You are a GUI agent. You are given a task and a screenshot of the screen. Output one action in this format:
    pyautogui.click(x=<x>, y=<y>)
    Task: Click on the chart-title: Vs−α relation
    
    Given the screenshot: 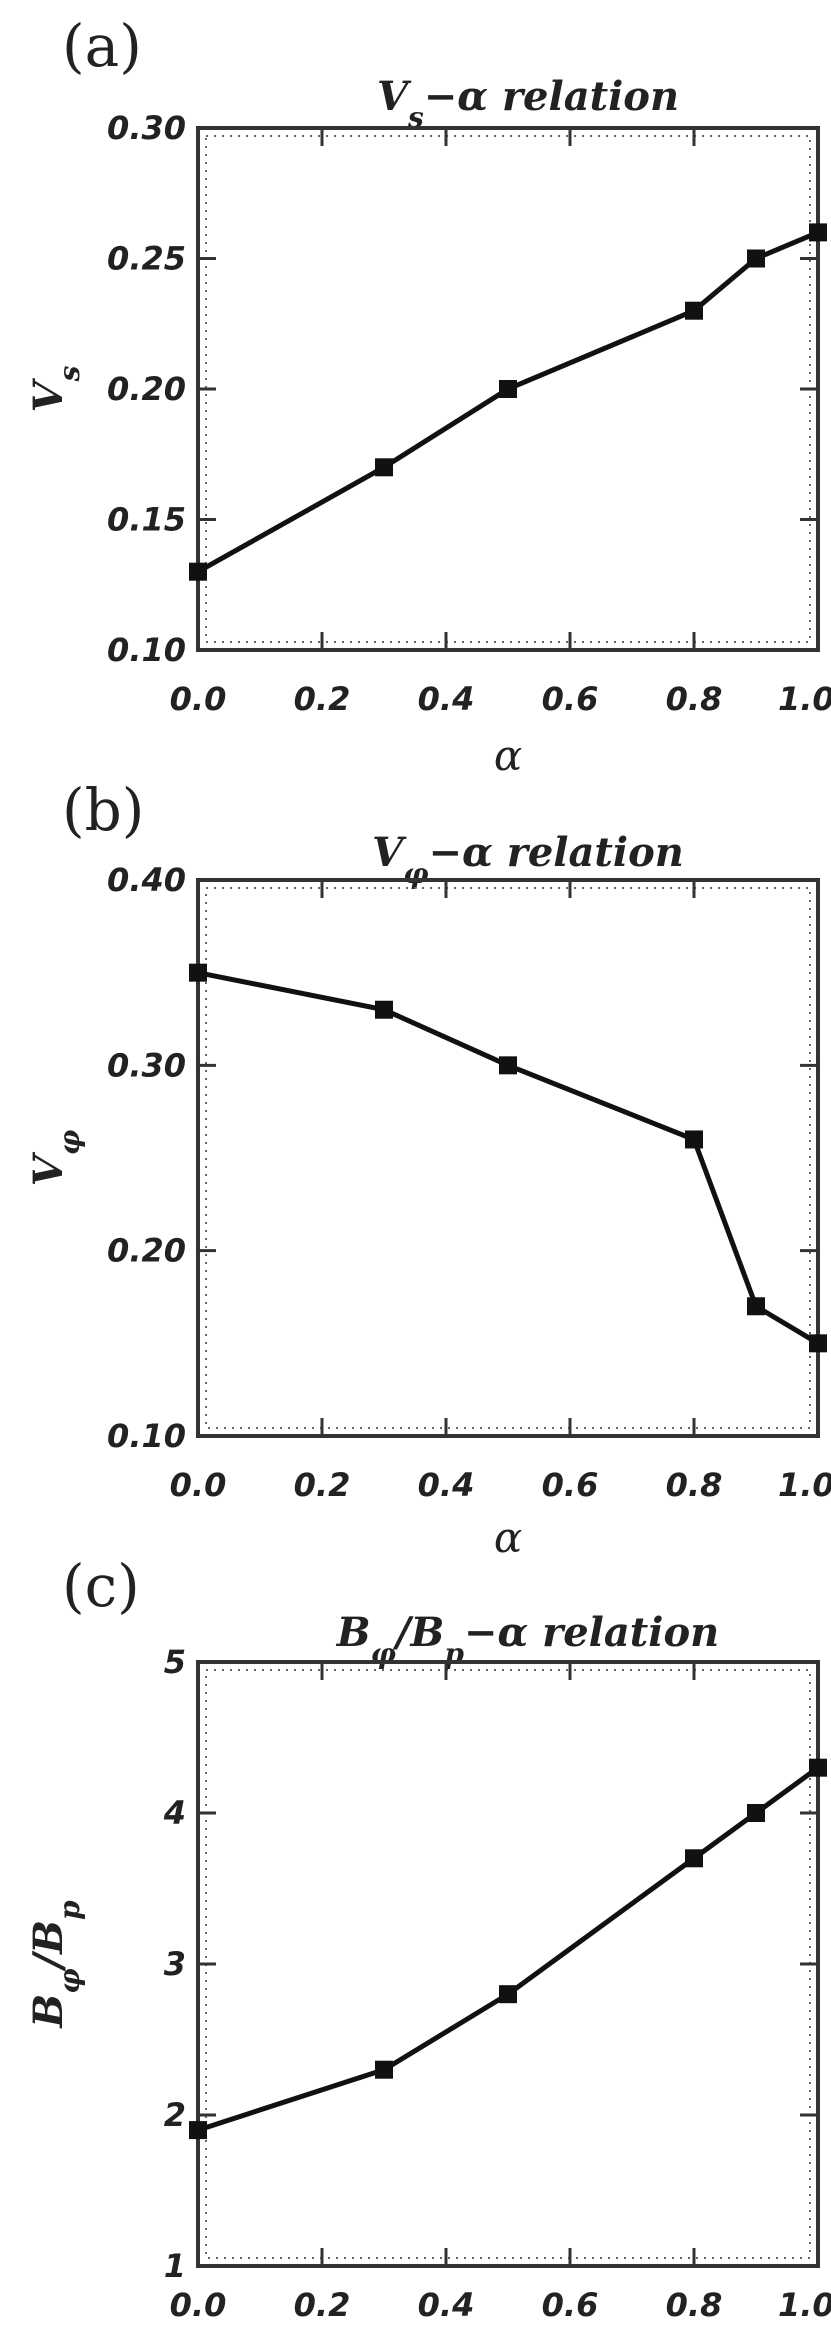 What is the action you would take?
    pyautogui.click(x=528, y=103)
    